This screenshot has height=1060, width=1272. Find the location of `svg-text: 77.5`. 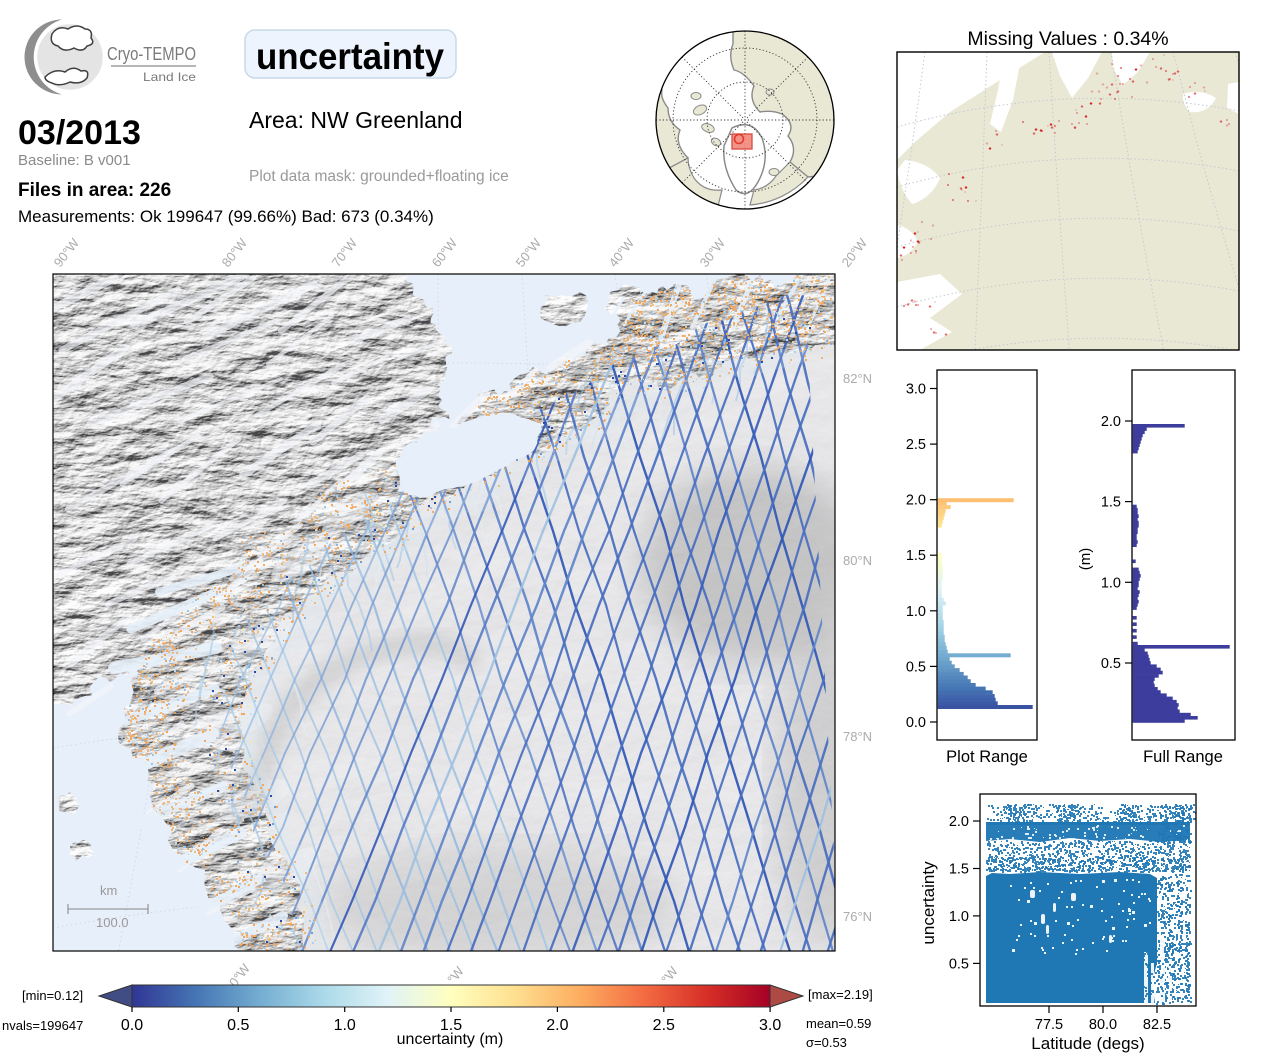

svg-text: 77.5 is located at coordinates (1049, 1025).